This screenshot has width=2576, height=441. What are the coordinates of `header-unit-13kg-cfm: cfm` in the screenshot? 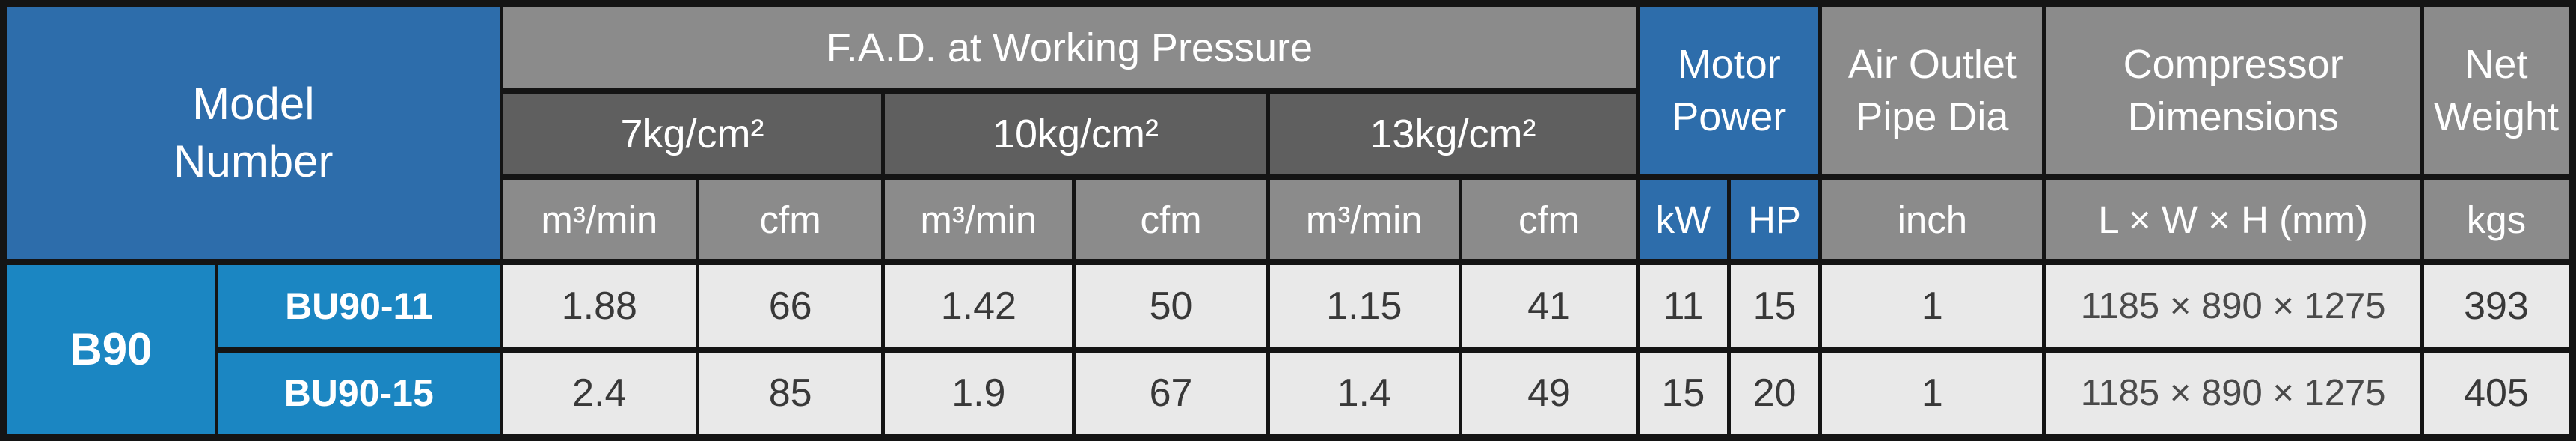 It's located at (1549, 219).